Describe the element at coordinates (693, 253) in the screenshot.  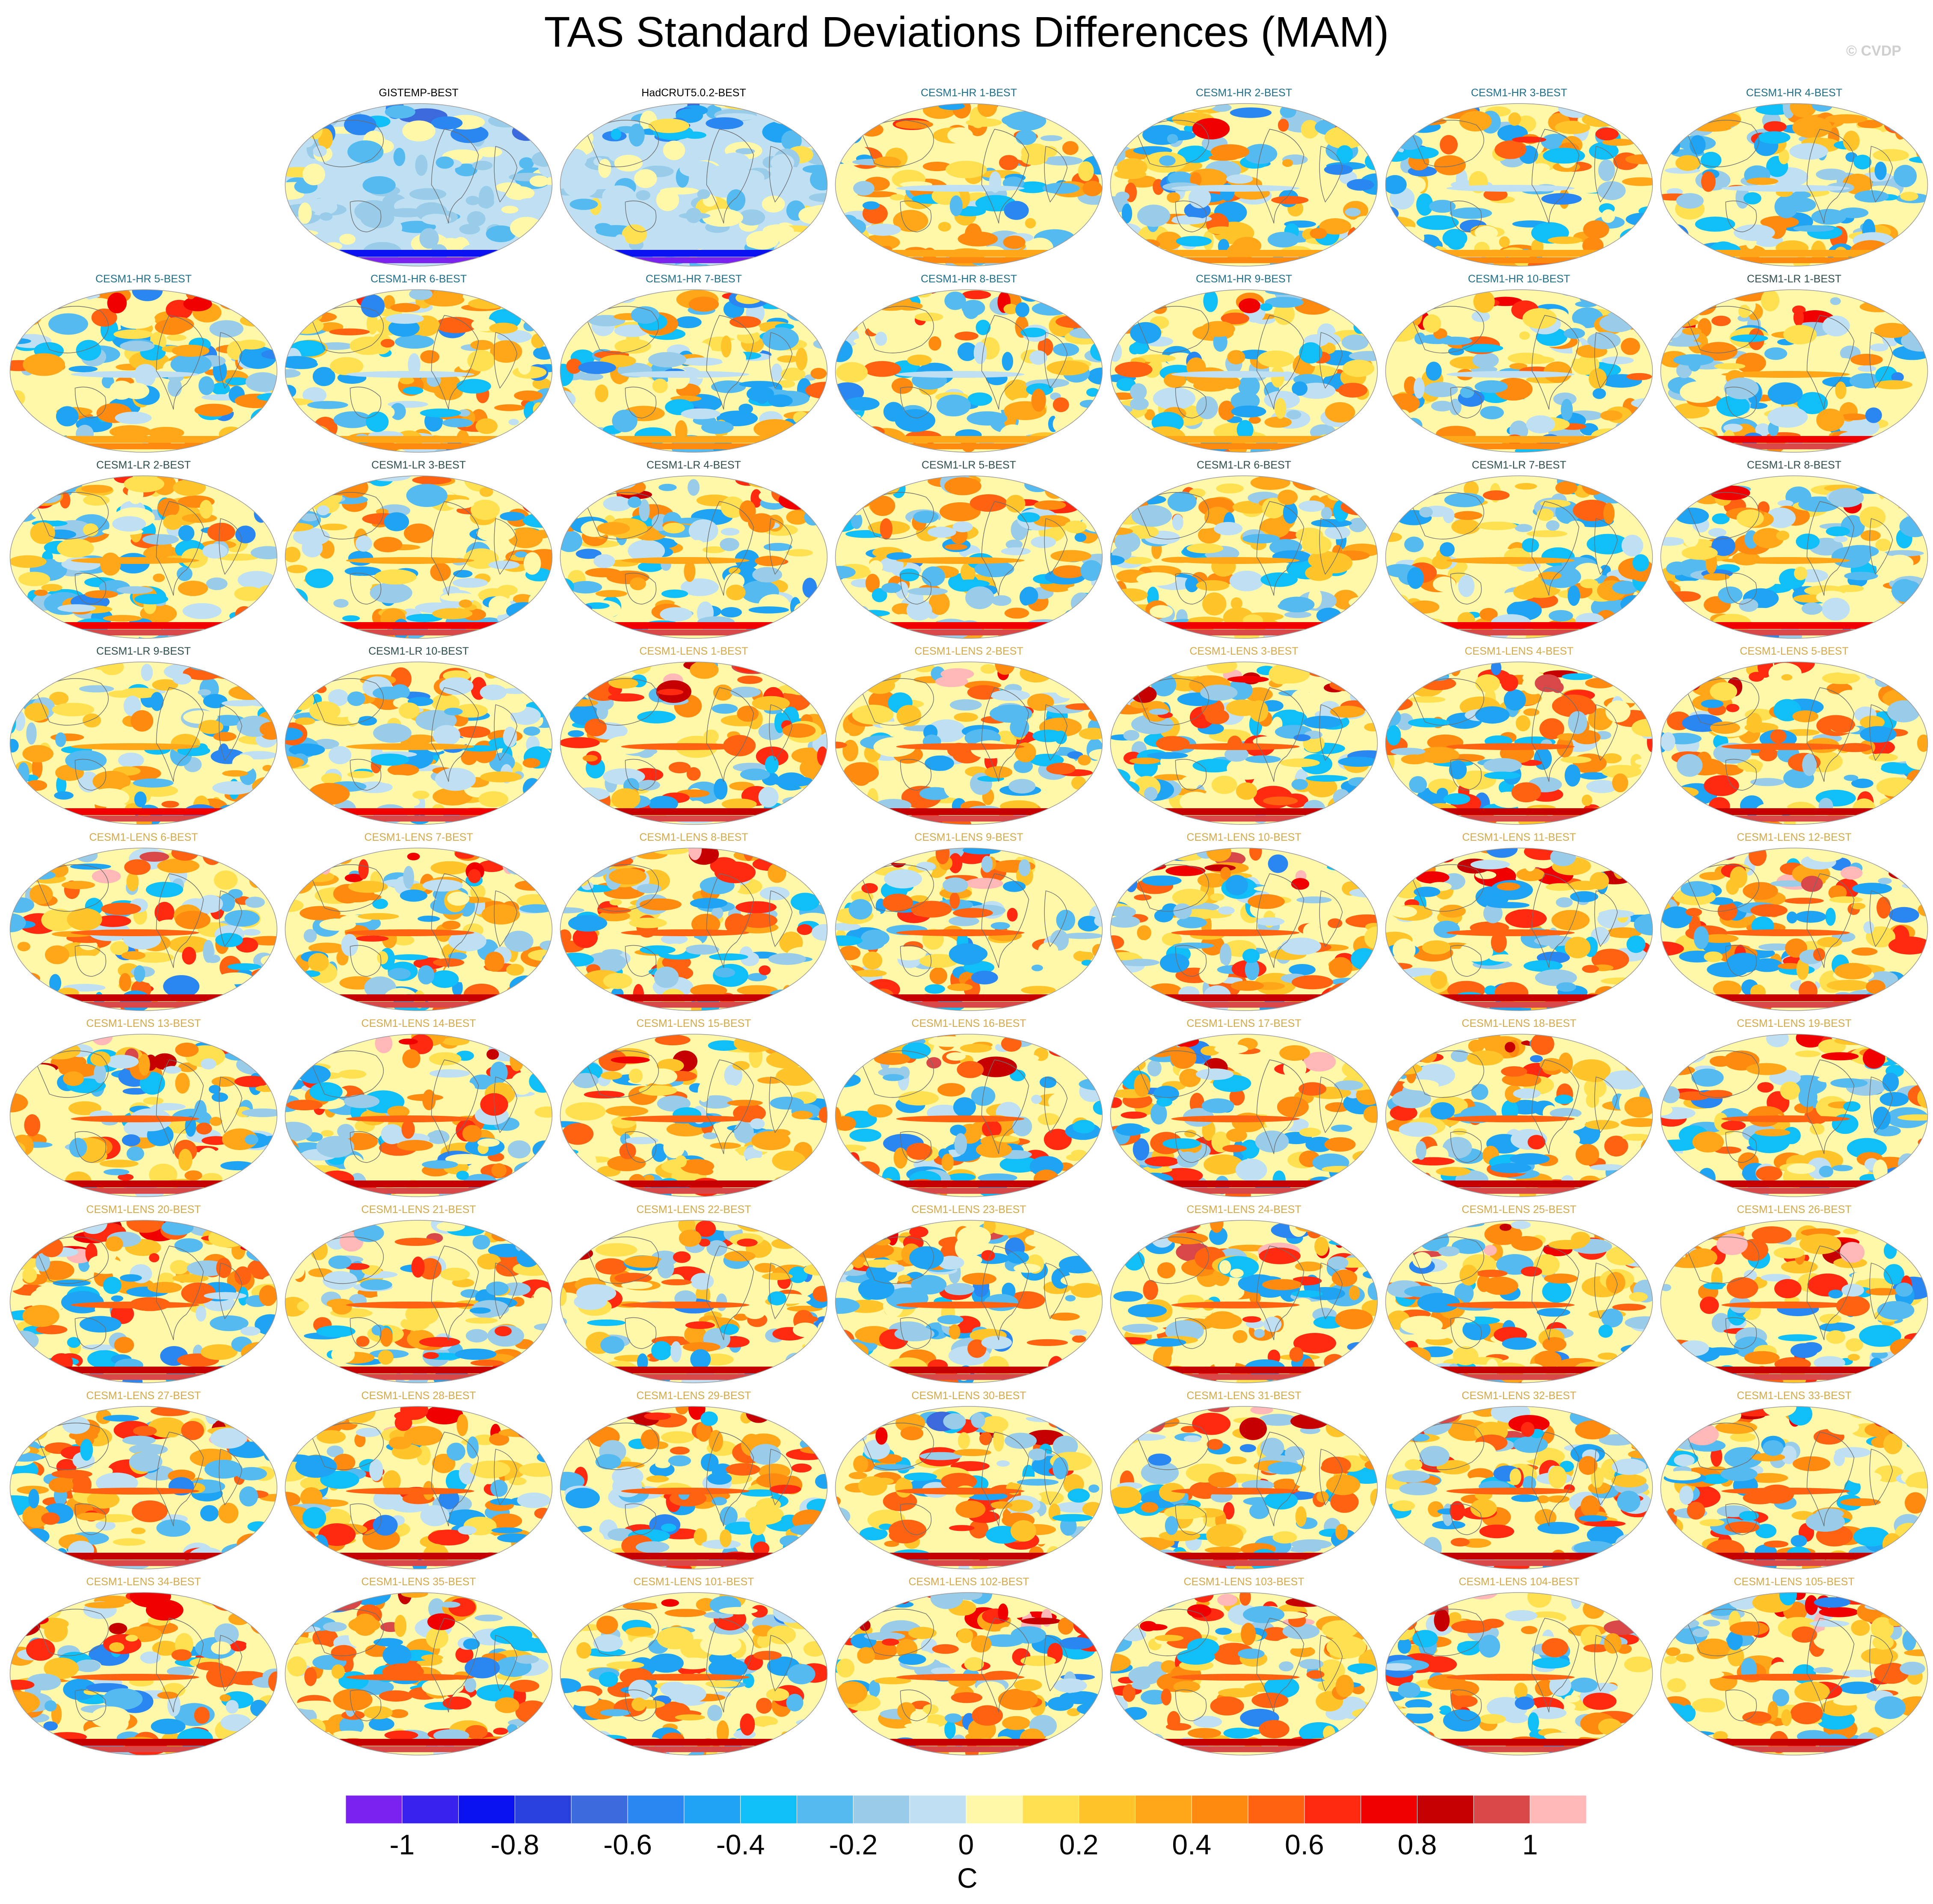
I see `southern-ocean-band` at that location.